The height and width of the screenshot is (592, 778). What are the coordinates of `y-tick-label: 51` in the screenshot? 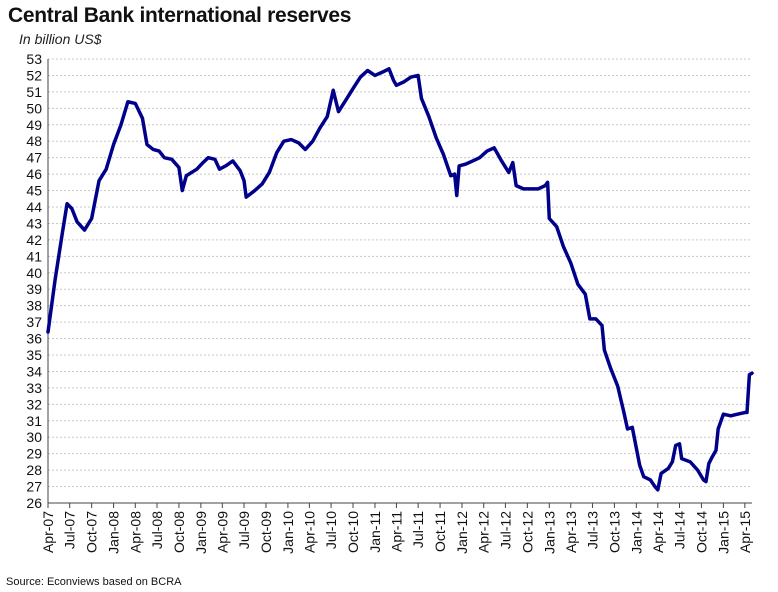 It's located at (34, 92).